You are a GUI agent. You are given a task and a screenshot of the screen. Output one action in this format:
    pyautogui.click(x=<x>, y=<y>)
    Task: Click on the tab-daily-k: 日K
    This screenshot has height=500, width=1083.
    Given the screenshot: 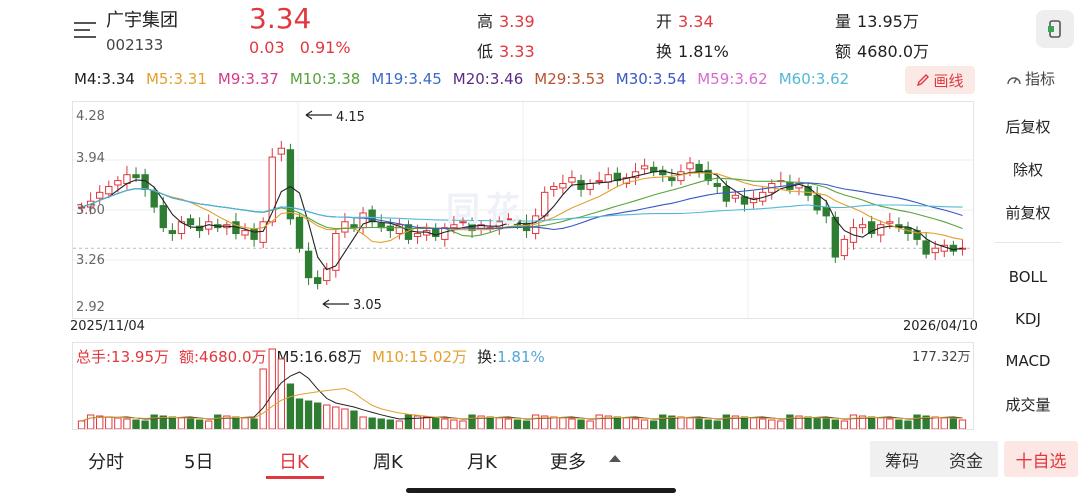 What is the action you would take?
    pyautogui.click(x=294, y=462)
    